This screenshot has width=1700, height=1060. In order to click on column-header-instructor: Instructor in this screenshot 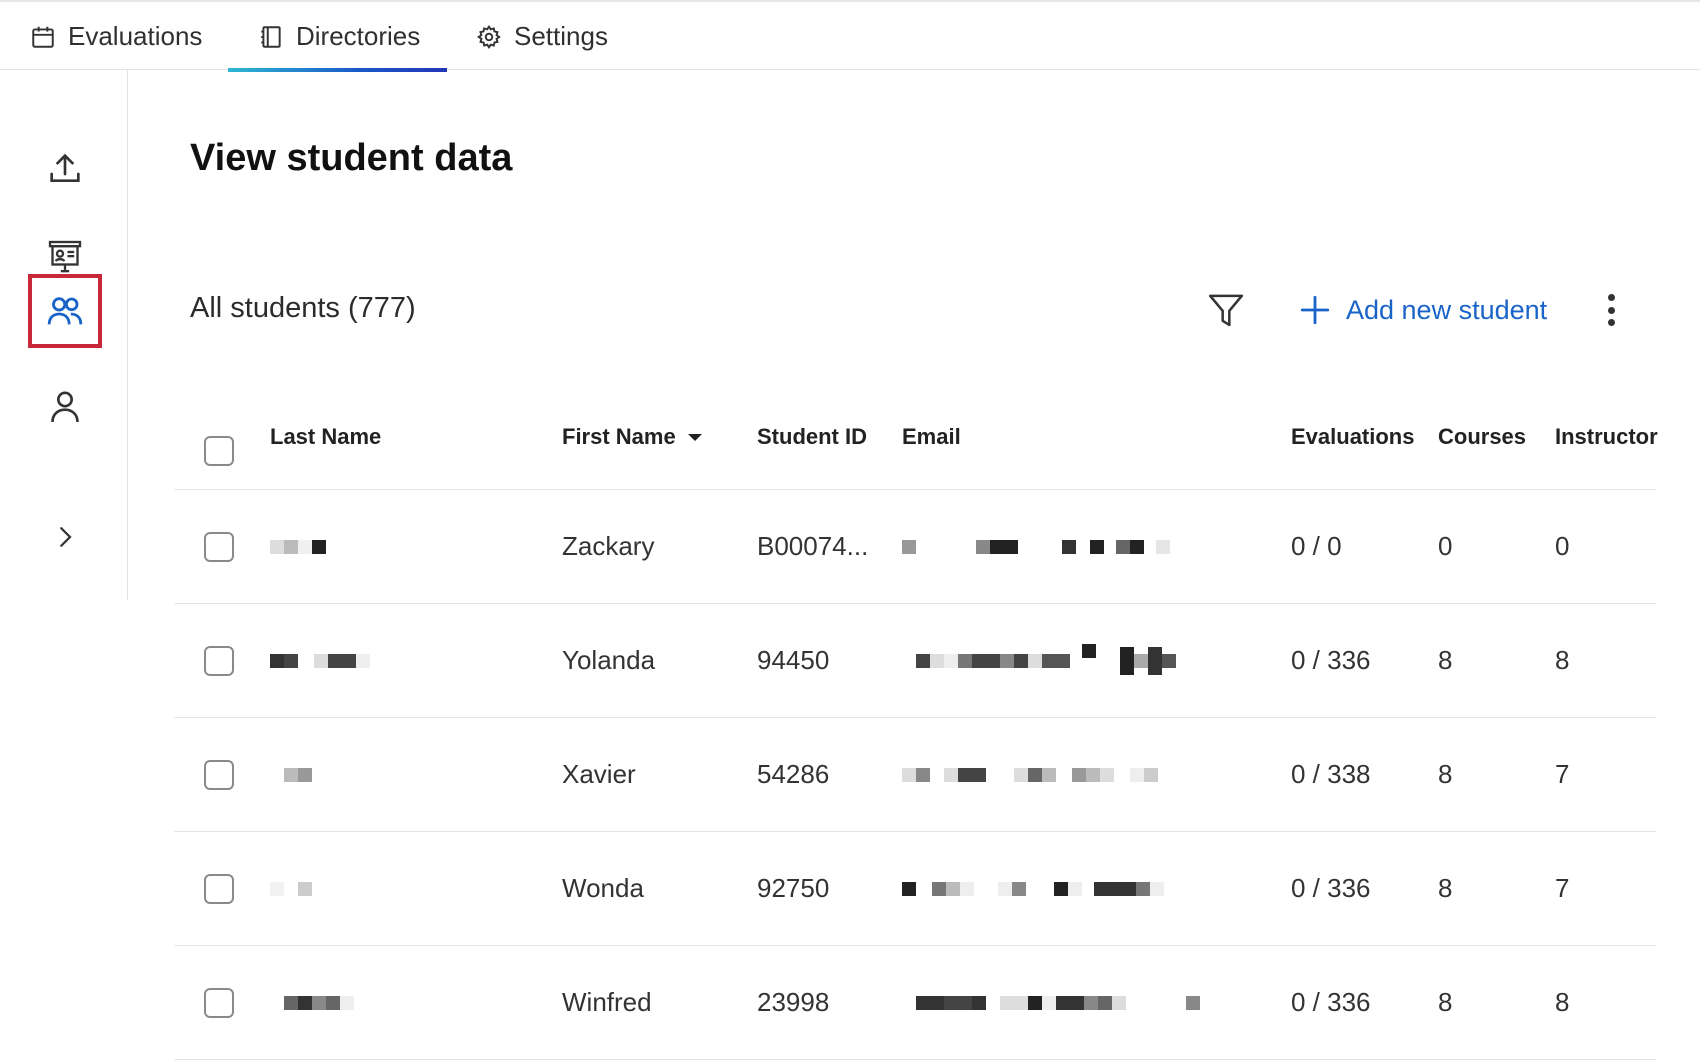, I will do `click(1606, 436)`.